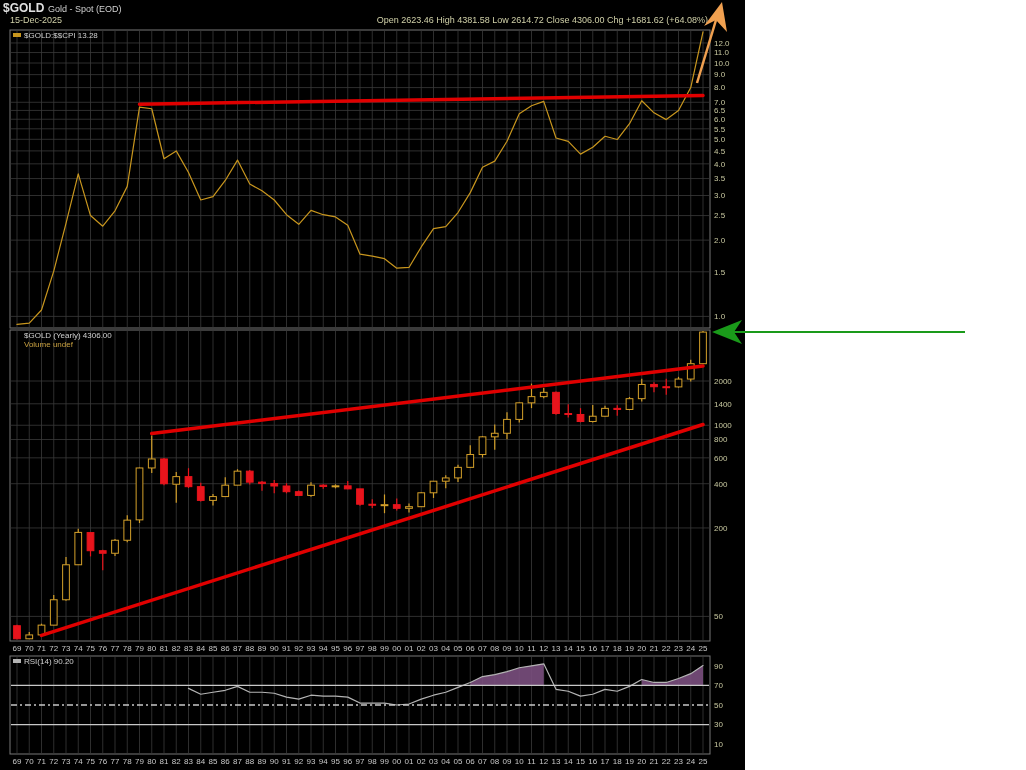 This screenshot has width=1026, height=770. I want to click on legend-label: $GOLD:$$CPI 13.28, so click(61, 35).